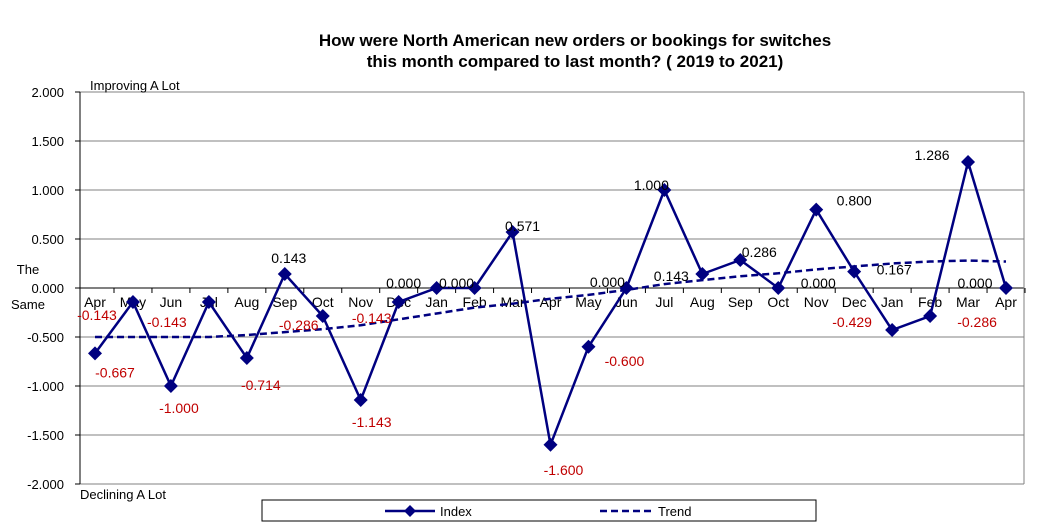 Image resolution: width=1062 pixels, height=532 pixels. I want to click on legend-index-label: Index, so click(456, 511).